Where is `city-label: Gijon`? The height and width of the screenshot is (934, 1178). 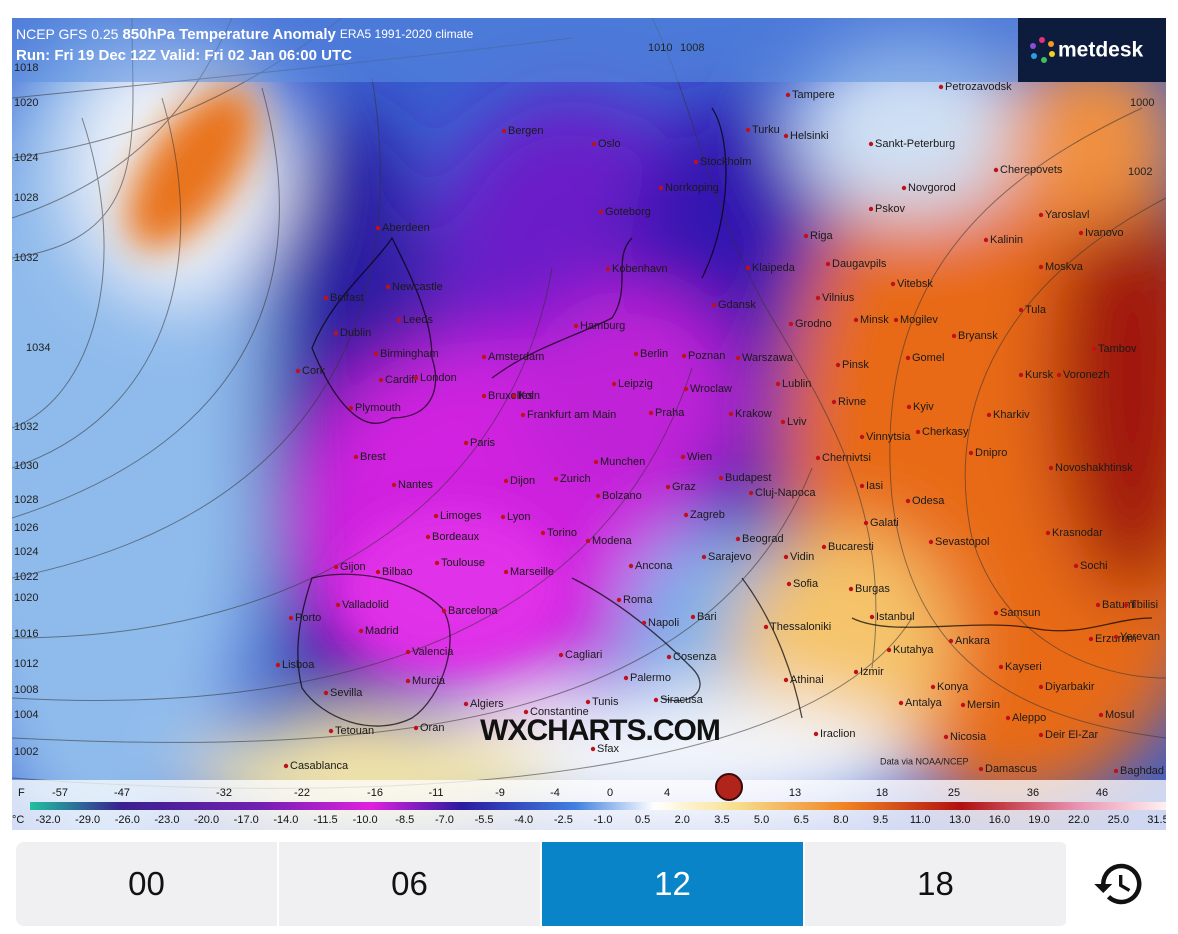
city-label: Gijon is located at coordinates (353, 567).